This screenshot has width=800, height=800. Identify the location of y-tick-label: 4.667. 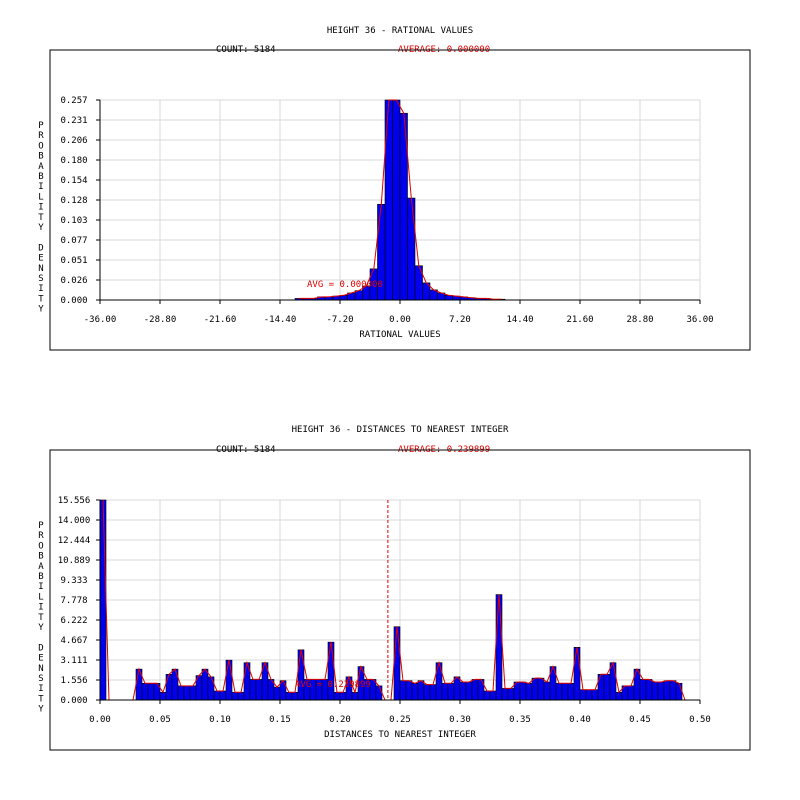
(73, 641).